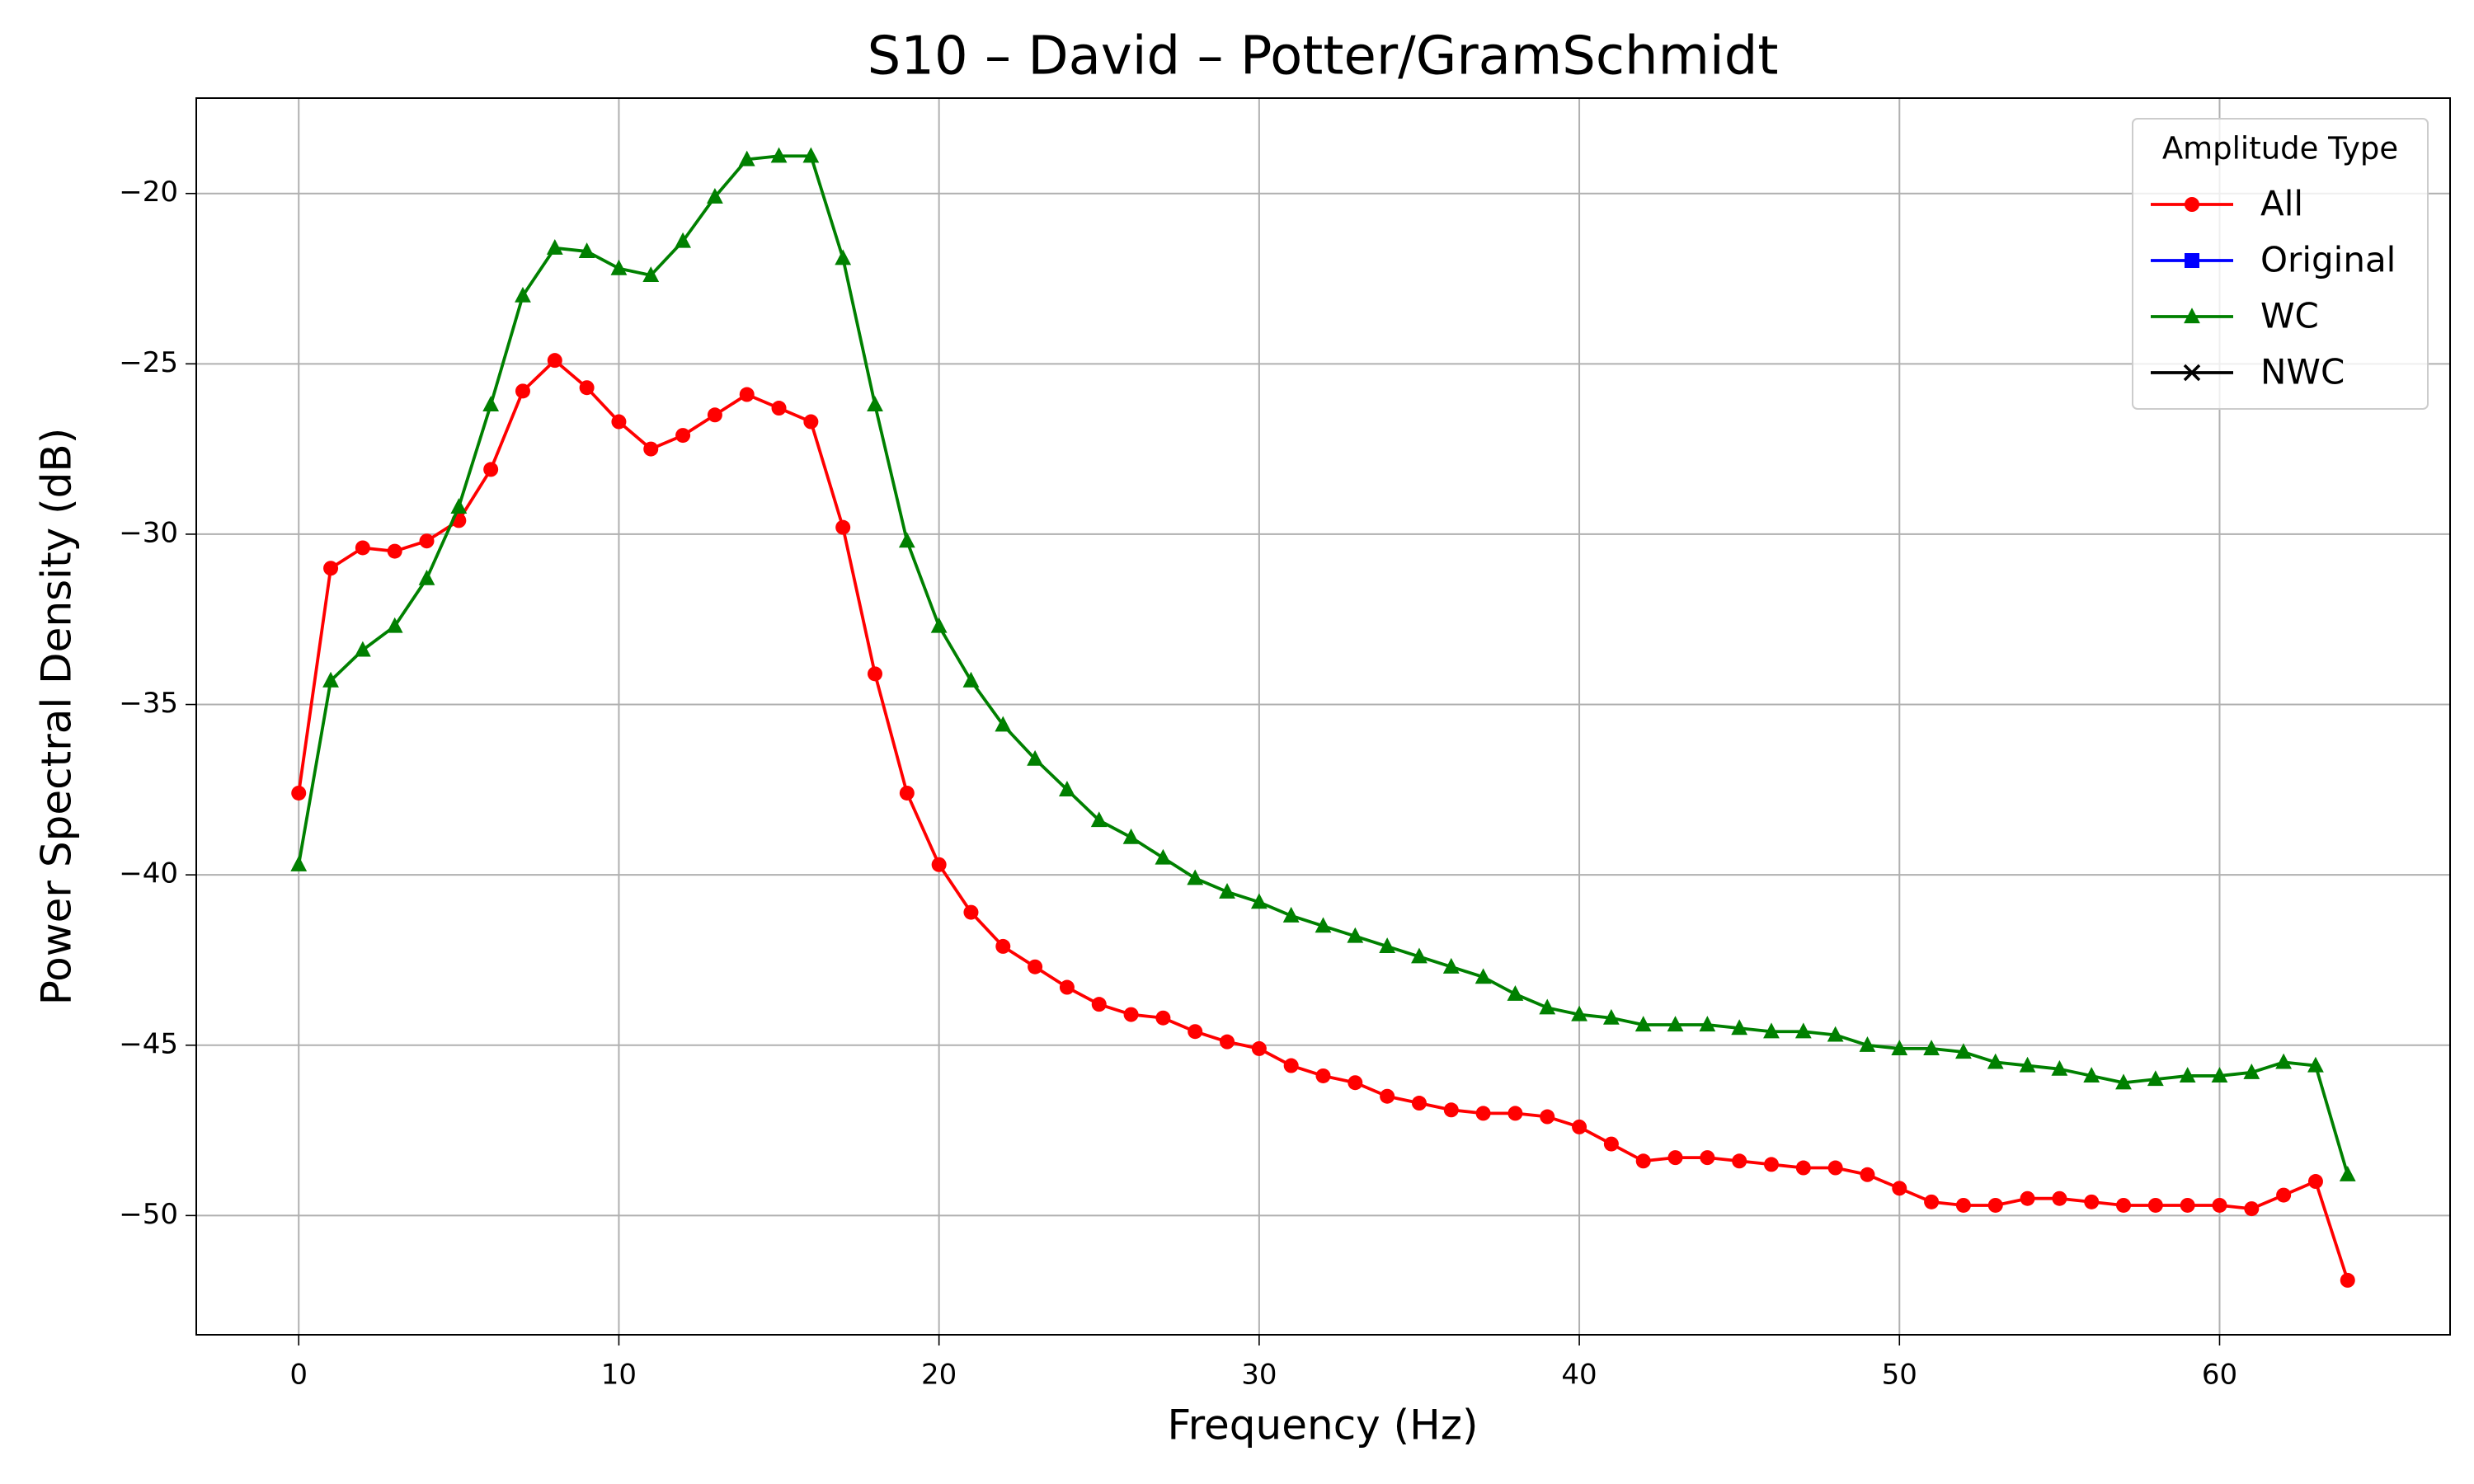 This screenshot has width=2474, height=1484. I want to click on legend: Amplitude Type All Original WC NWC, so click(2280, 264).